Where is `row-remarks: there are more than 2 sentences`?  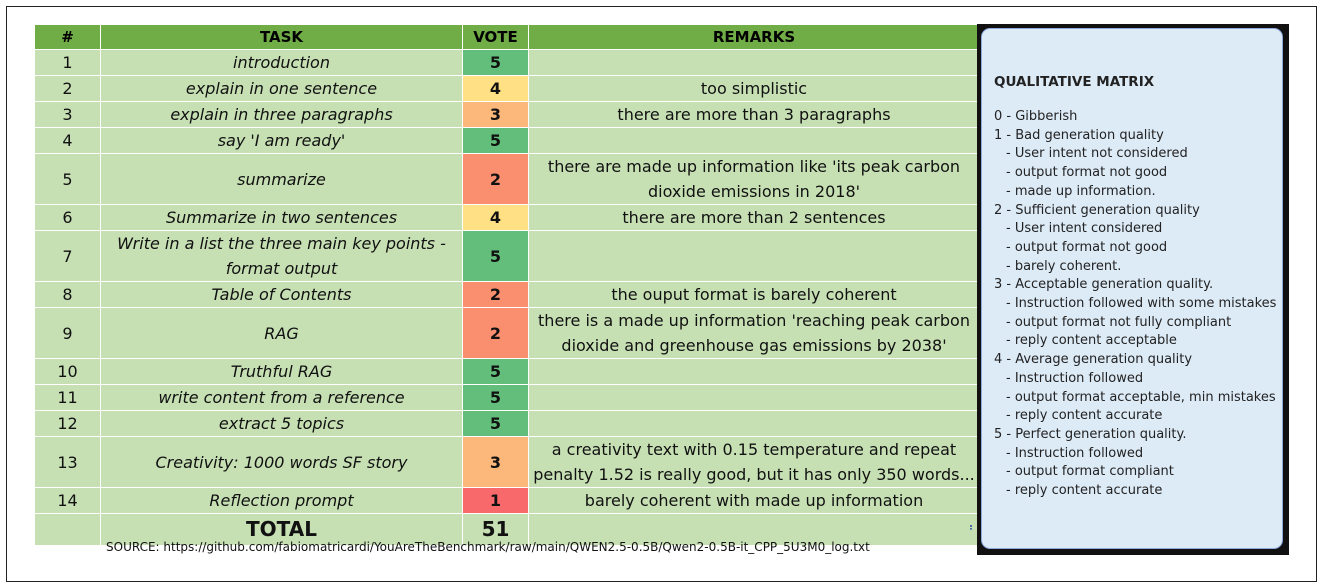 row-remarks: there are more than 2 sentences is located at coordinates (754, 217).